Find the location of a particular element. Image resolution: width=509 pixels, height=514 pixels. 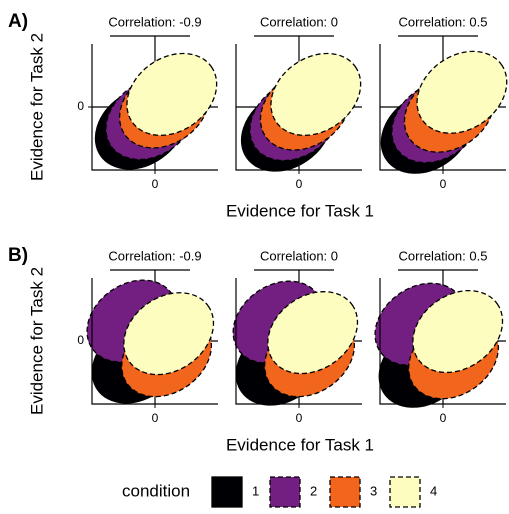

legend-label: 4 is located at coordinates (433, 490).